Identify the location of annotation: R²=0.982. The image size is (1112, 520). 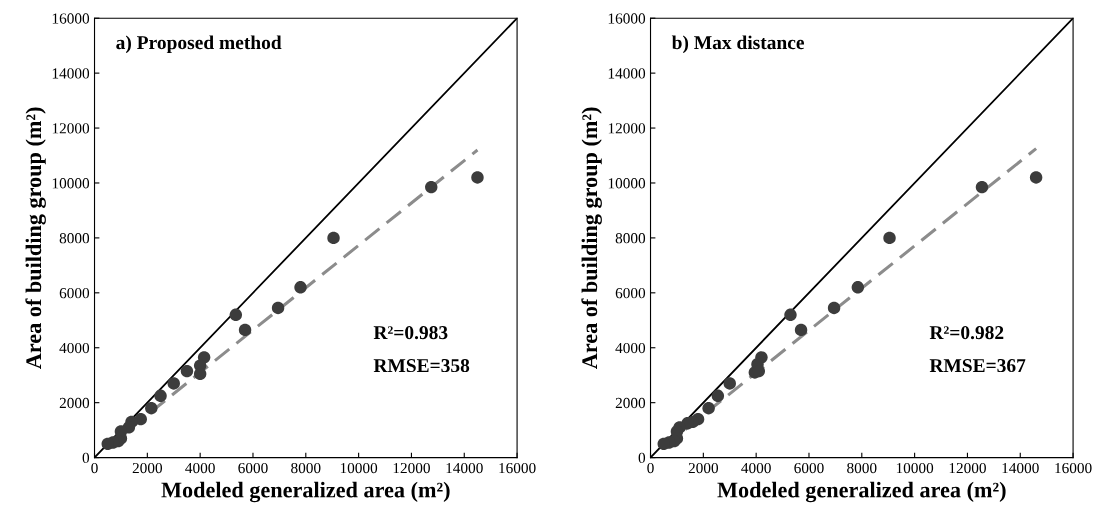
(966, 333).